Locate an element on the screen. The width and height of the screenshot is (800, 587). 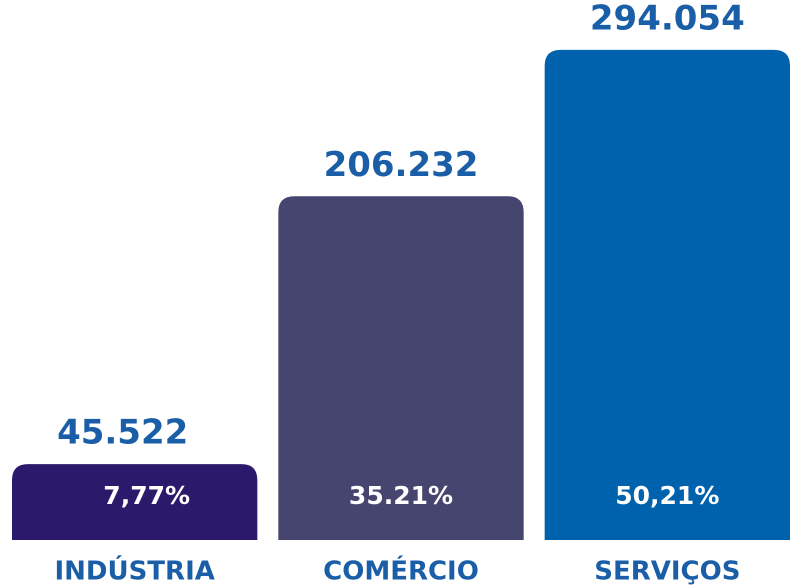
value-label: 45.522 is located at coordinates (122, 433).